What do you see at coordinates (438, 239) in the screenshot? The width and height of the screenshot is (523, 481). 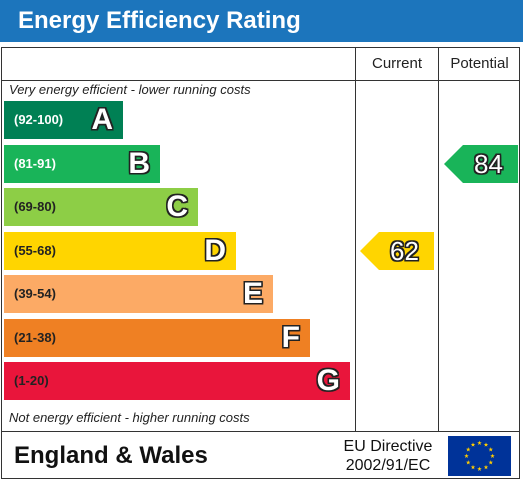 I see `divider-potential` at bounding box center [438, 239].